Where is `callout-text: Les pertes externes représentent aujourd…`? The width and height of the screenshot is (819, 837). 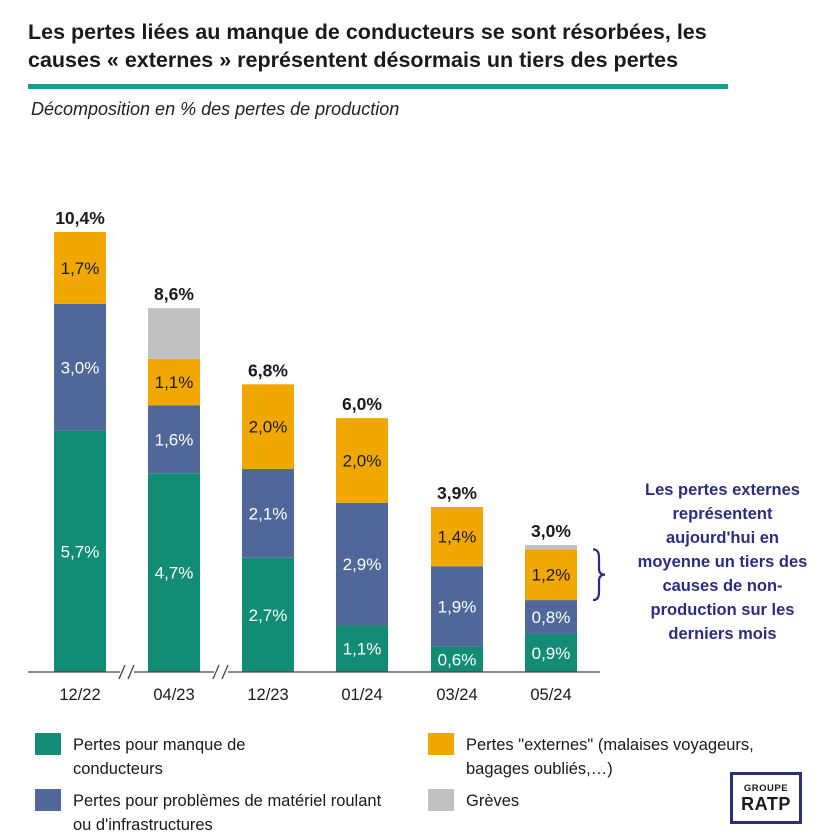 callout-text: Les pertes externes représentent aujourd… is located at coordinates (722, 562).